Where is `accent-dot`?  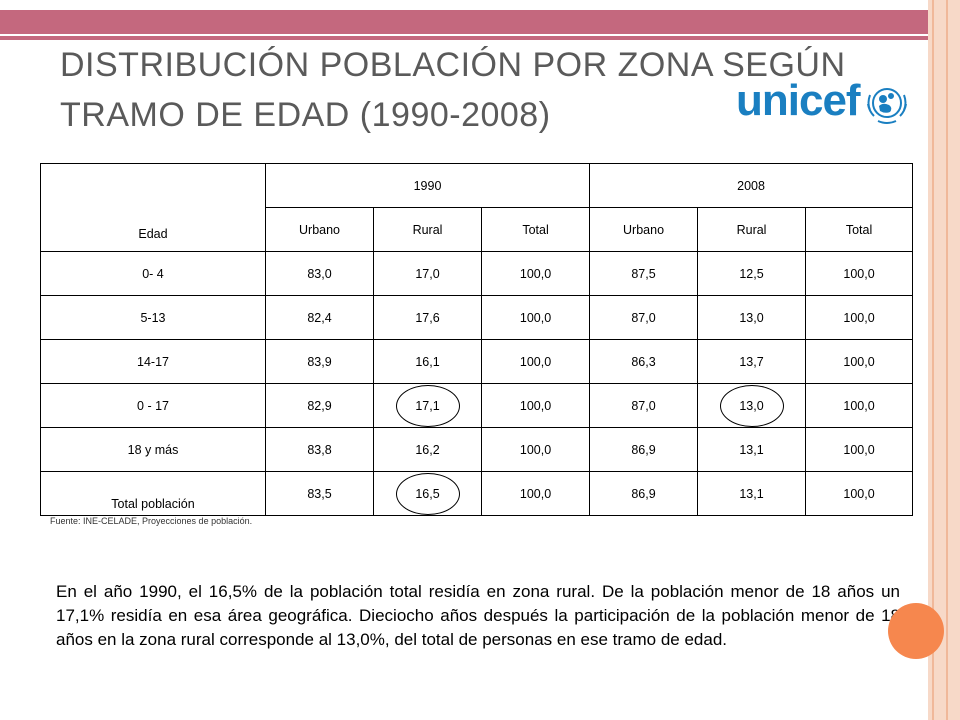 accent-dot is located at coordinates (916, 631).